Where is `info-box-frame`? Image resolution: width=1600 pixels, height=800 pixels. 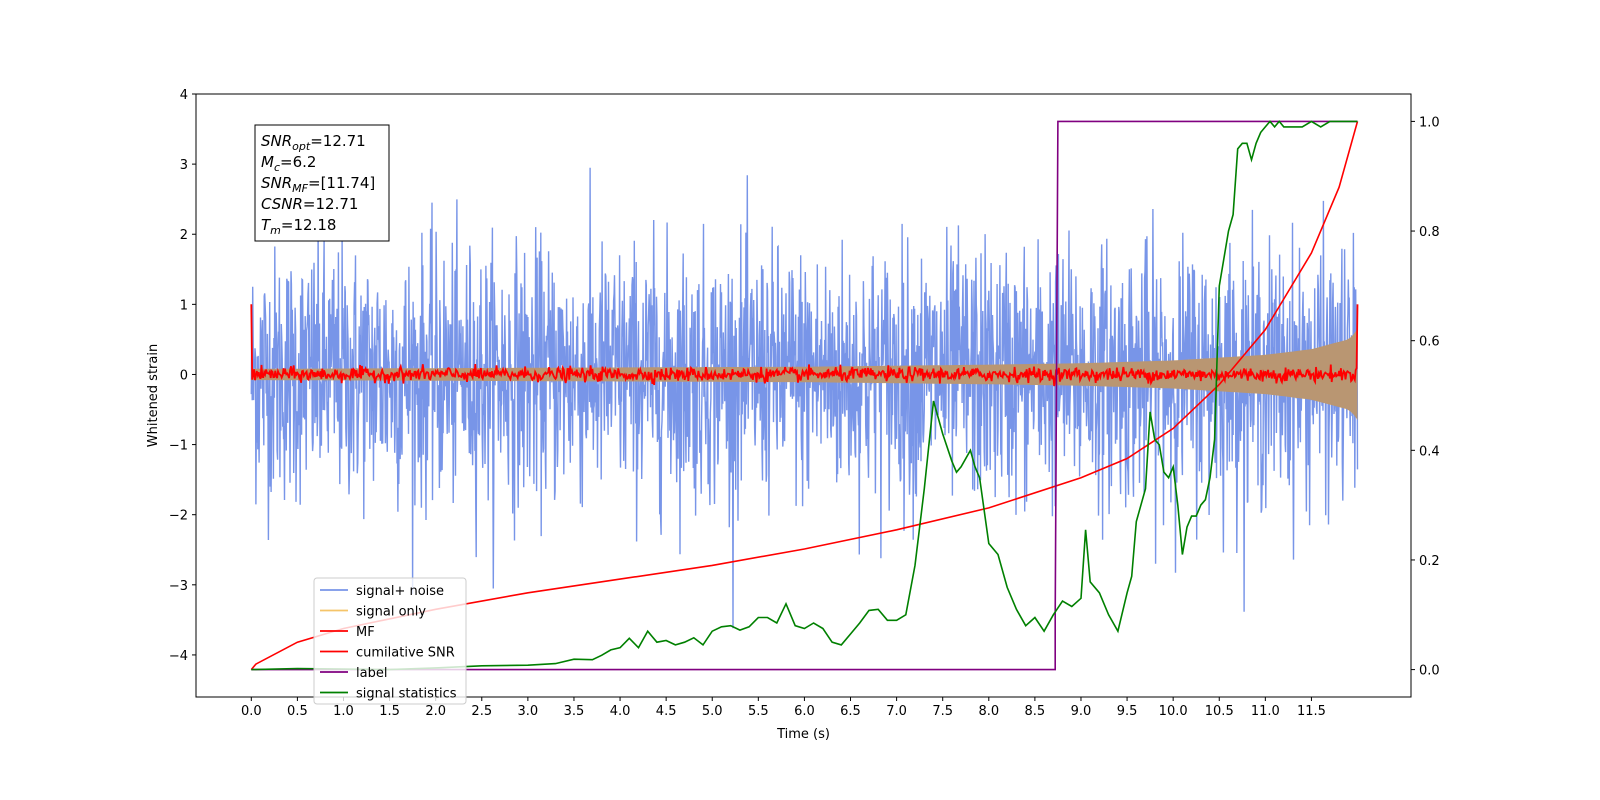
info-box-frame is located at coordinates (322, 183).